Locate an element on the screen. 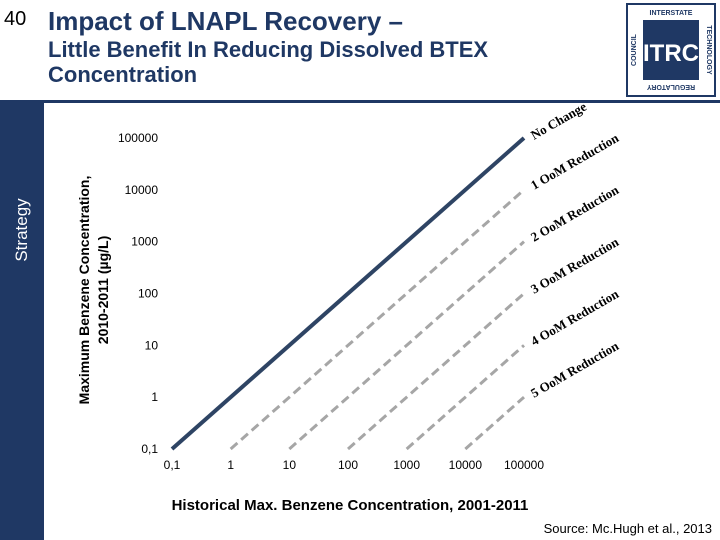 This screenshot has width=720, height=540. x-tick-label: 1 is located at coordinates (230, 465).